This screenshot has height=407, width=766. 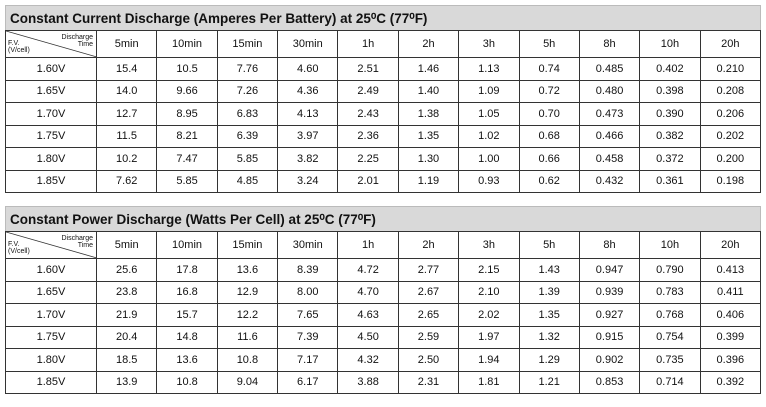 What do you see at coordinates (730, 181) in the screenshot?
I see `cell: 0.198` at bounding box center [730, 181].